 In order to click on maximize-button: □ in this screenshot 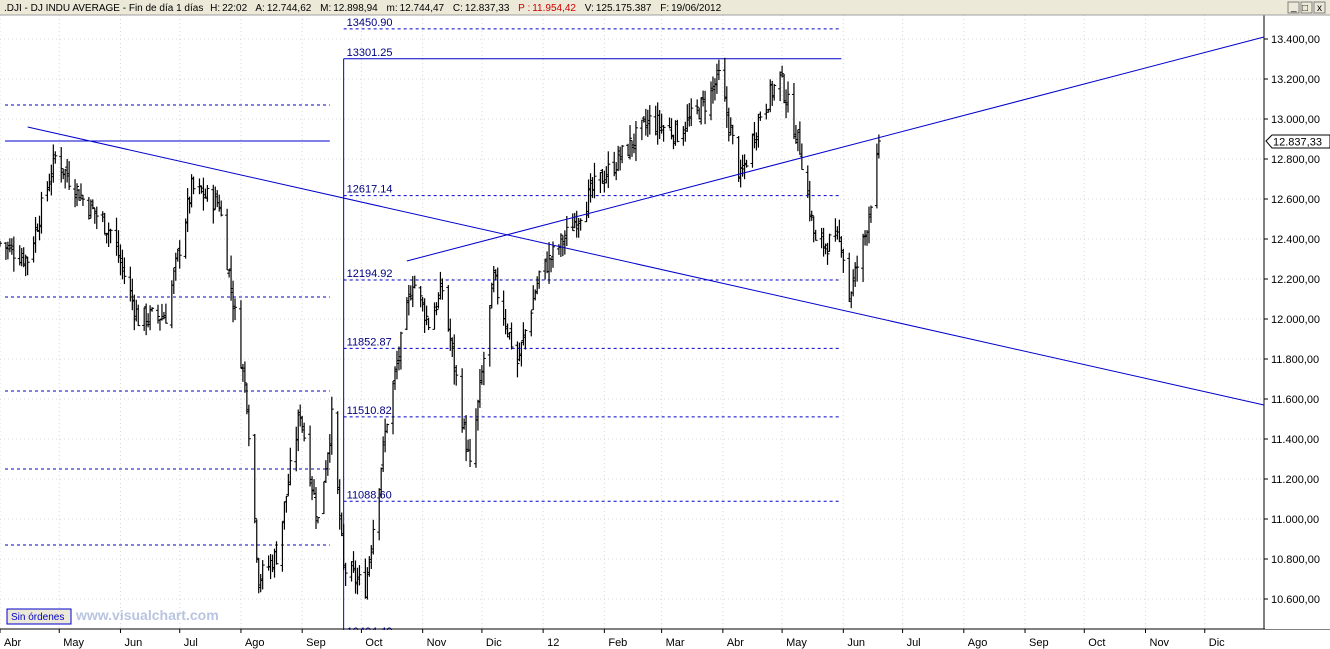, I will do `click(1306, 7)`.